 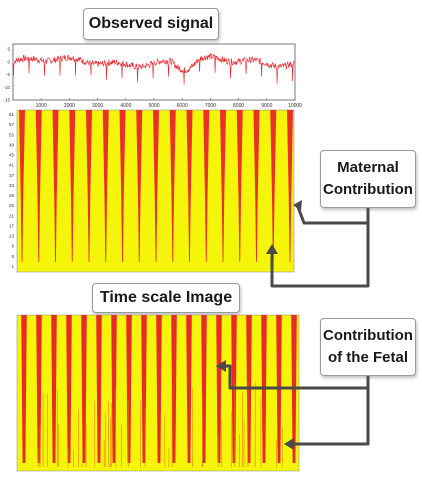 I want to click on scalogram-y-tick-label: 5, so click(x=12, y=256).